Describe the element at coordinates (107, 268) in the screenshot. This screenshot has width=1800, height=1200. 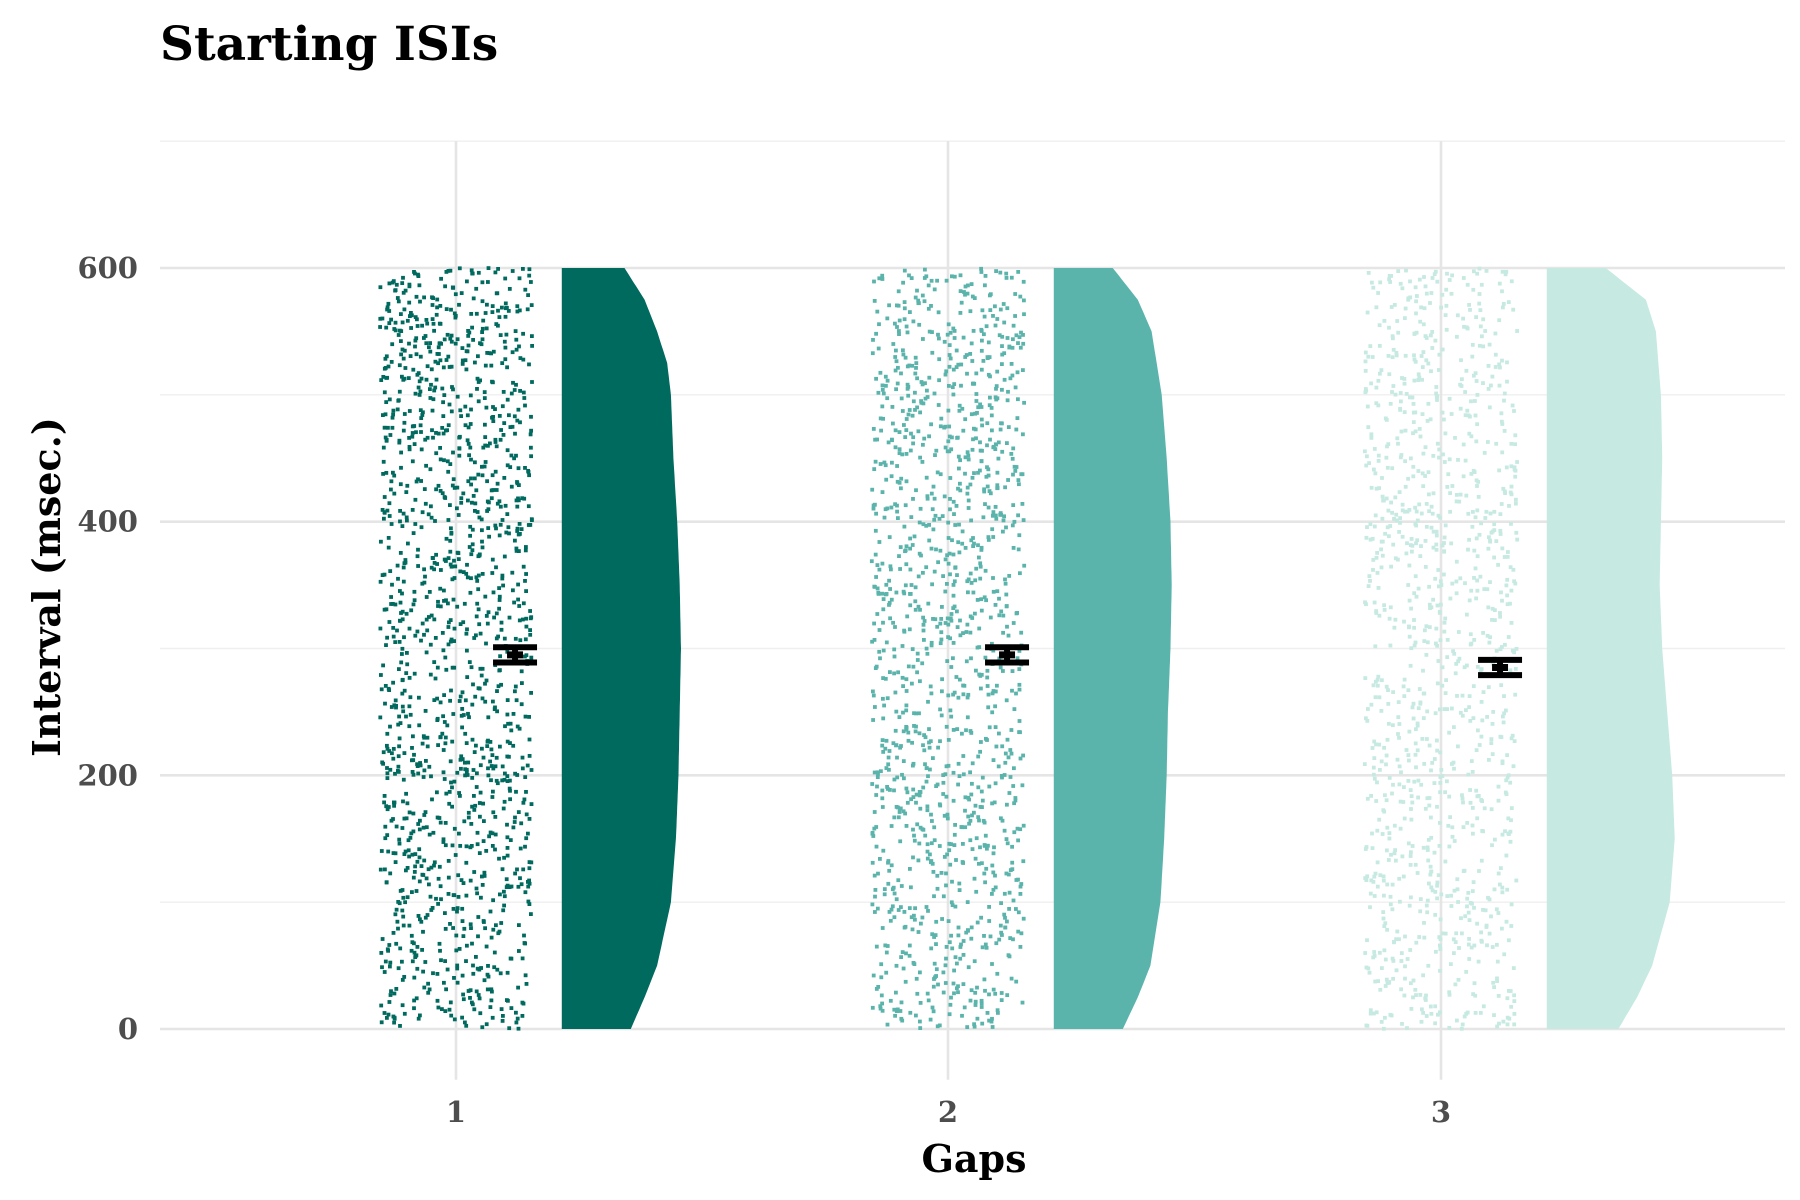
I see `y-tick-label: 600` at that location.